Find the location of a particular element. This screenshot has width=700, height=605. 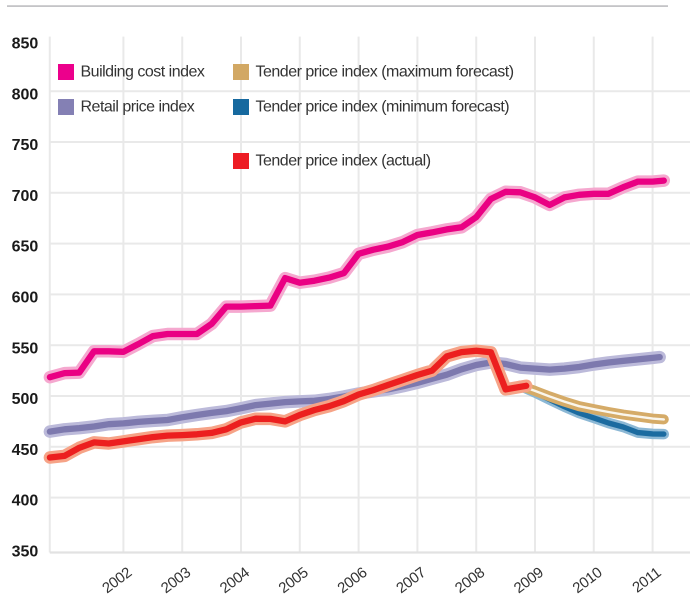

svg-text: 2011 is located at coordinates (646, 580).